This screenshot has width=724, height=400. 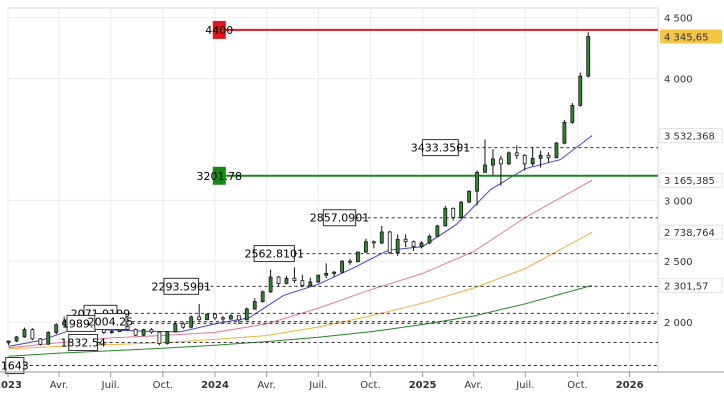 What do you see at coordinates (441, 148) in the screenshot?
I see `level-label: 3433.3501` at bounding box center [441, 148].